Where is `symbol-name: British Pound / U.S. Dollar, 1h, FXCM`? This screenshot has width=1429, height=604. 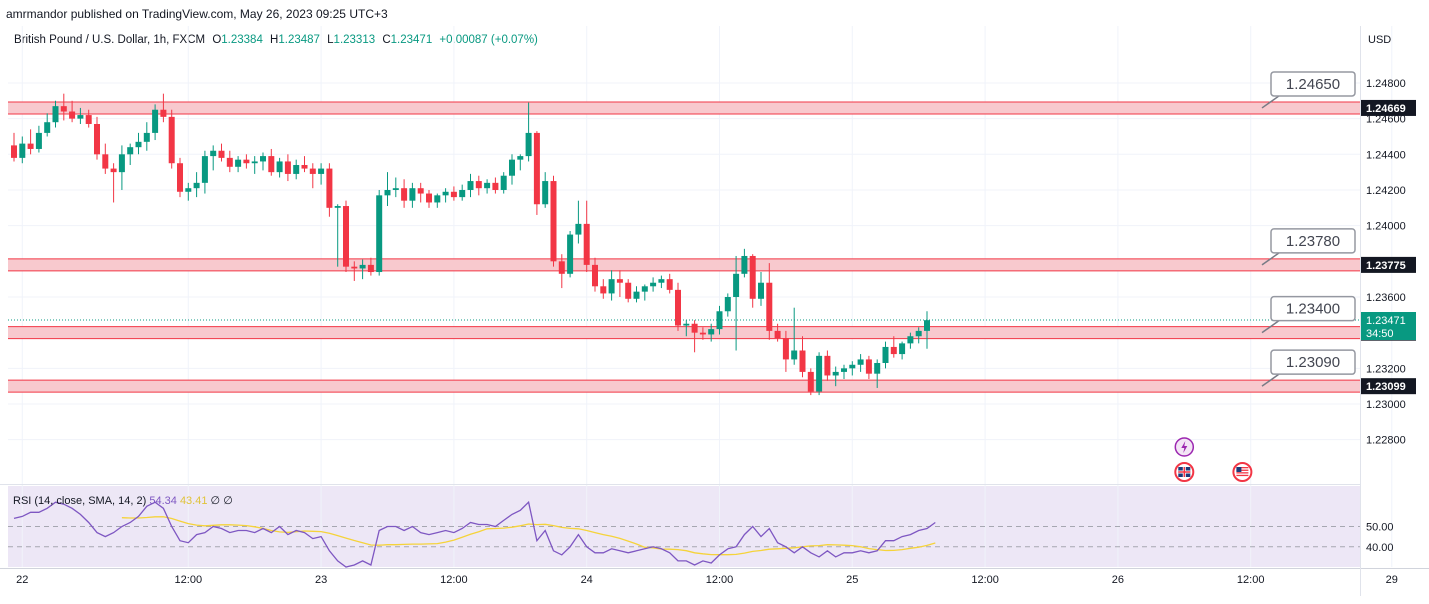 symbol-name: British Pound / U.S. Dollar, 1h, FXCM is located at coordinates (110, 40).